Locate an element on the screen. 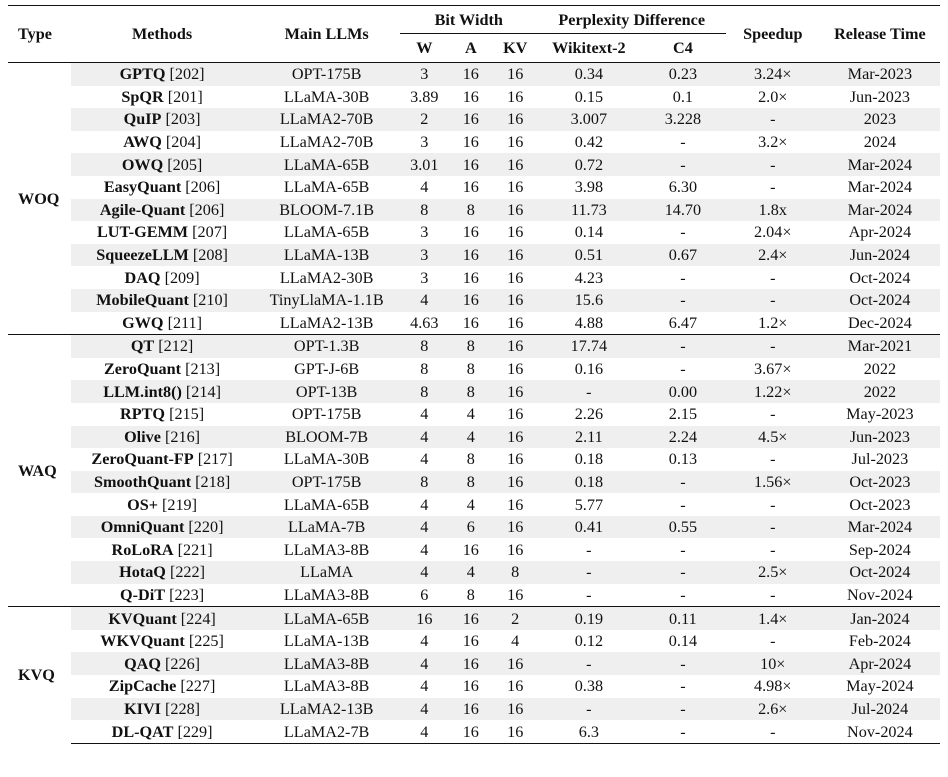 The height and width of the screenshot is (777, 948). release-time-cell: Oct-2023 is located at coordinates (879, 482).